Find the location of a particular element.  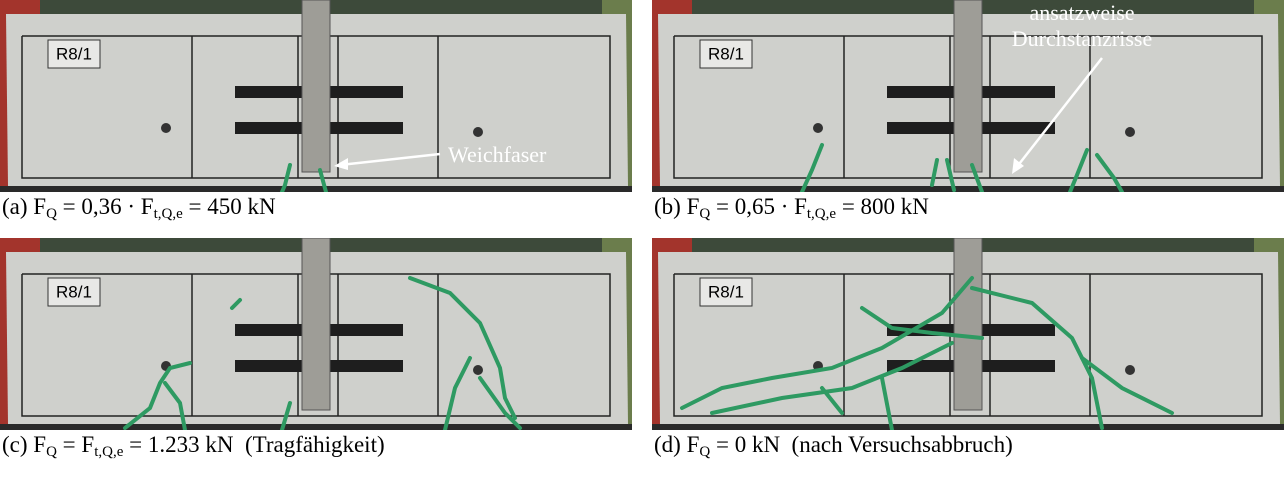

caption: (d) FQ = 0 kN (nach Versuchsabbruch) is located at coordinates (969, 446).